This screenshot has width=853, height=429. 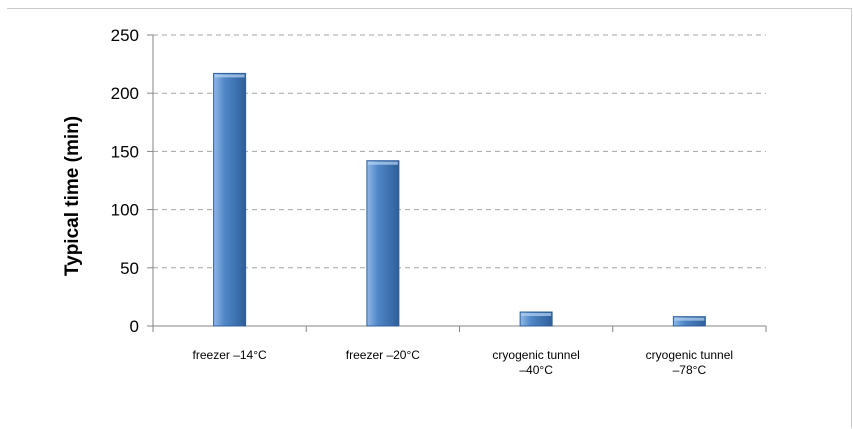 What do you see at coordinates (72, 196) in the screenshot?
I see `y-axis-label: Typical time (min)` at bounding box center [72, 196].